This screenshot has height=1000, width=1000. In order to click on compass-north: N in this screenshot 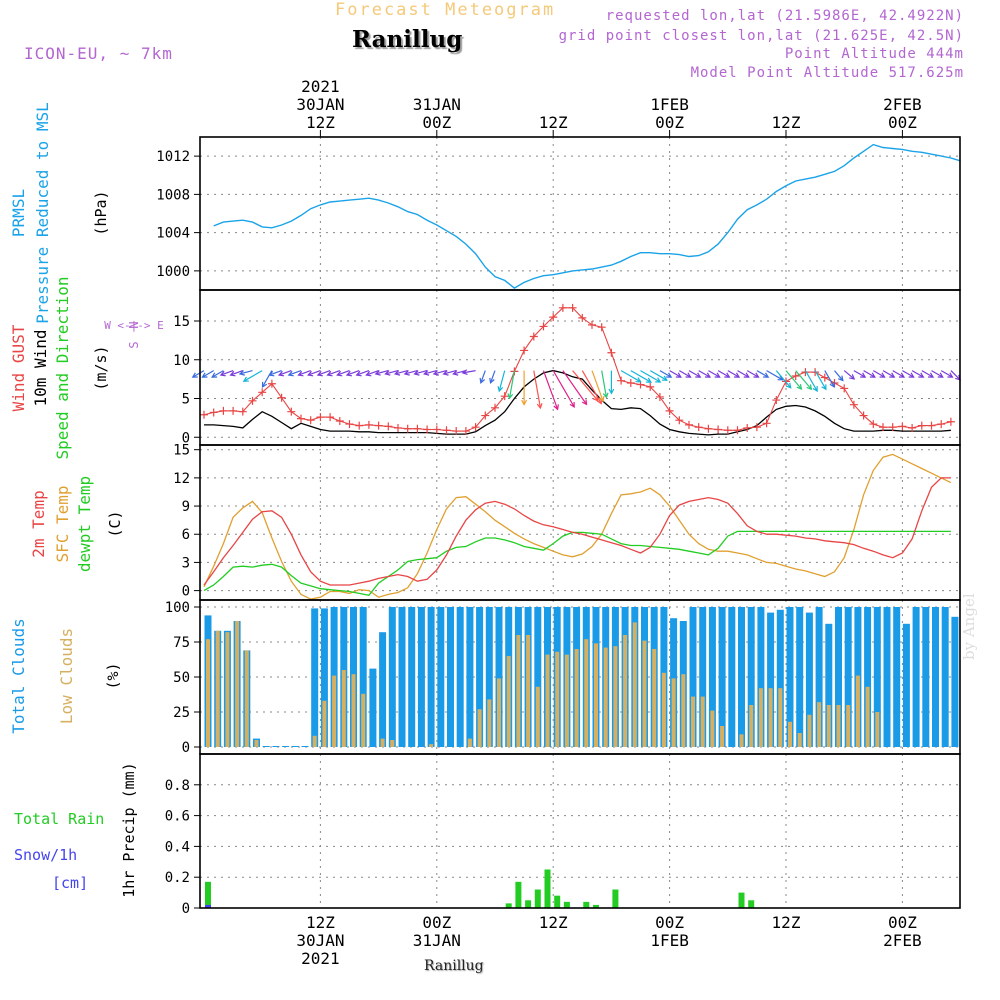, I will do `click(134, 324)`.